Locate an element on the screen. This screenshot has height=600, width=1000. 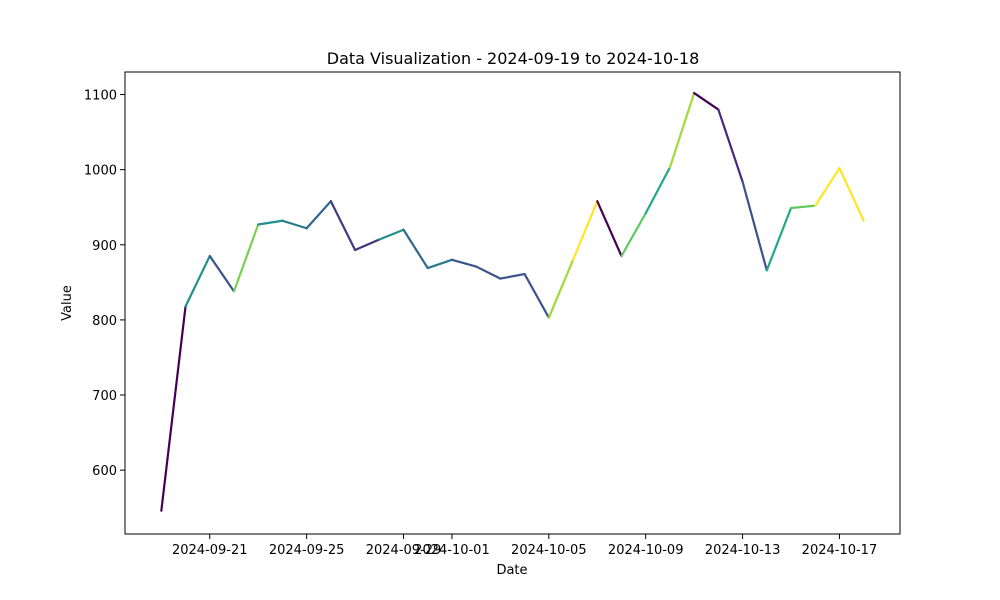
y-axis: 600 700 800 900 1000 1100 is located at coordinates (104, 284).